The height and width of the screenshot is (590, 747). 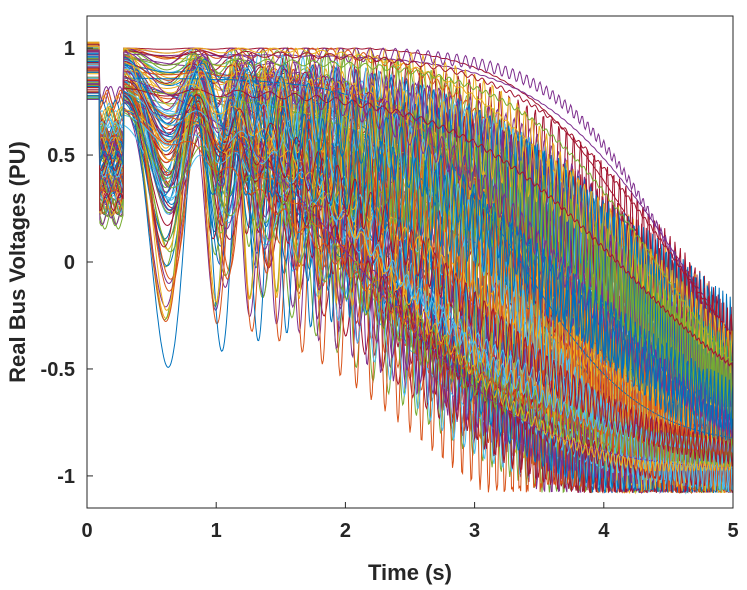 What do you see at coordinates (216, 531) in the screenshot?
I see `x-tick-label: 1` at bounding box center [216, 531].